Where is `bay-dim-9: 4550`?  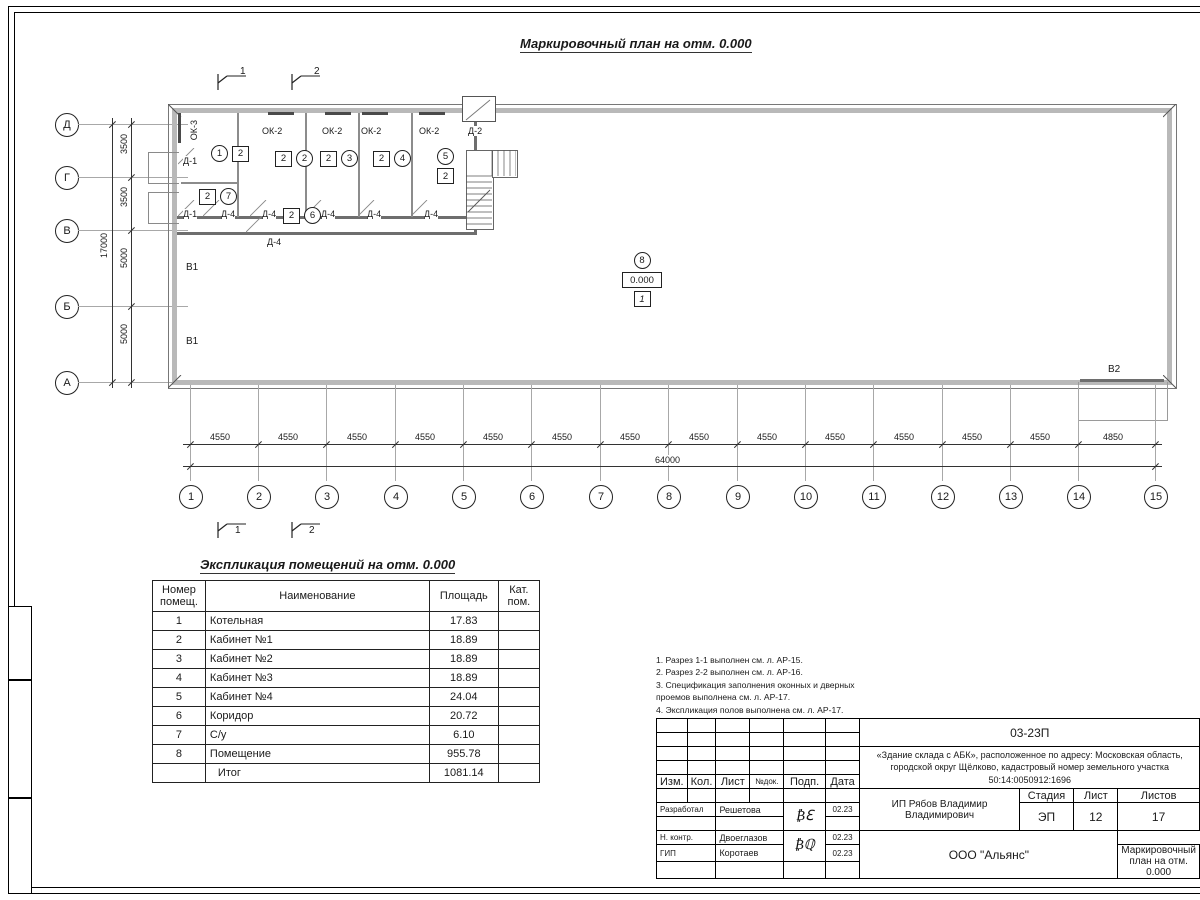 bay-dim-9: 4550 is located at coordinates (767, 437).